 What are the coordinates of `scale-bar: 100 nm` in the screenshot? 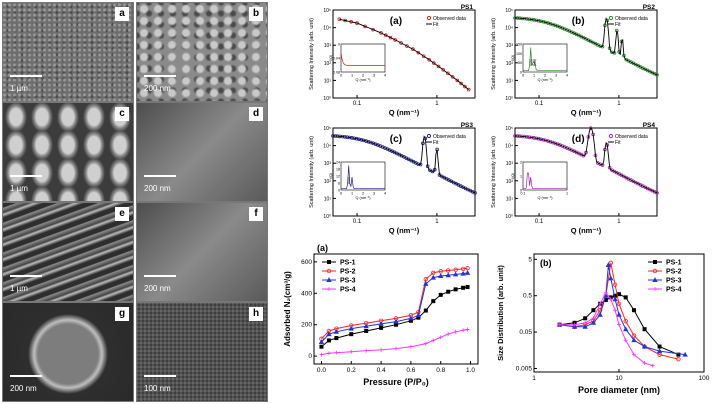 It's located at (160, 385).